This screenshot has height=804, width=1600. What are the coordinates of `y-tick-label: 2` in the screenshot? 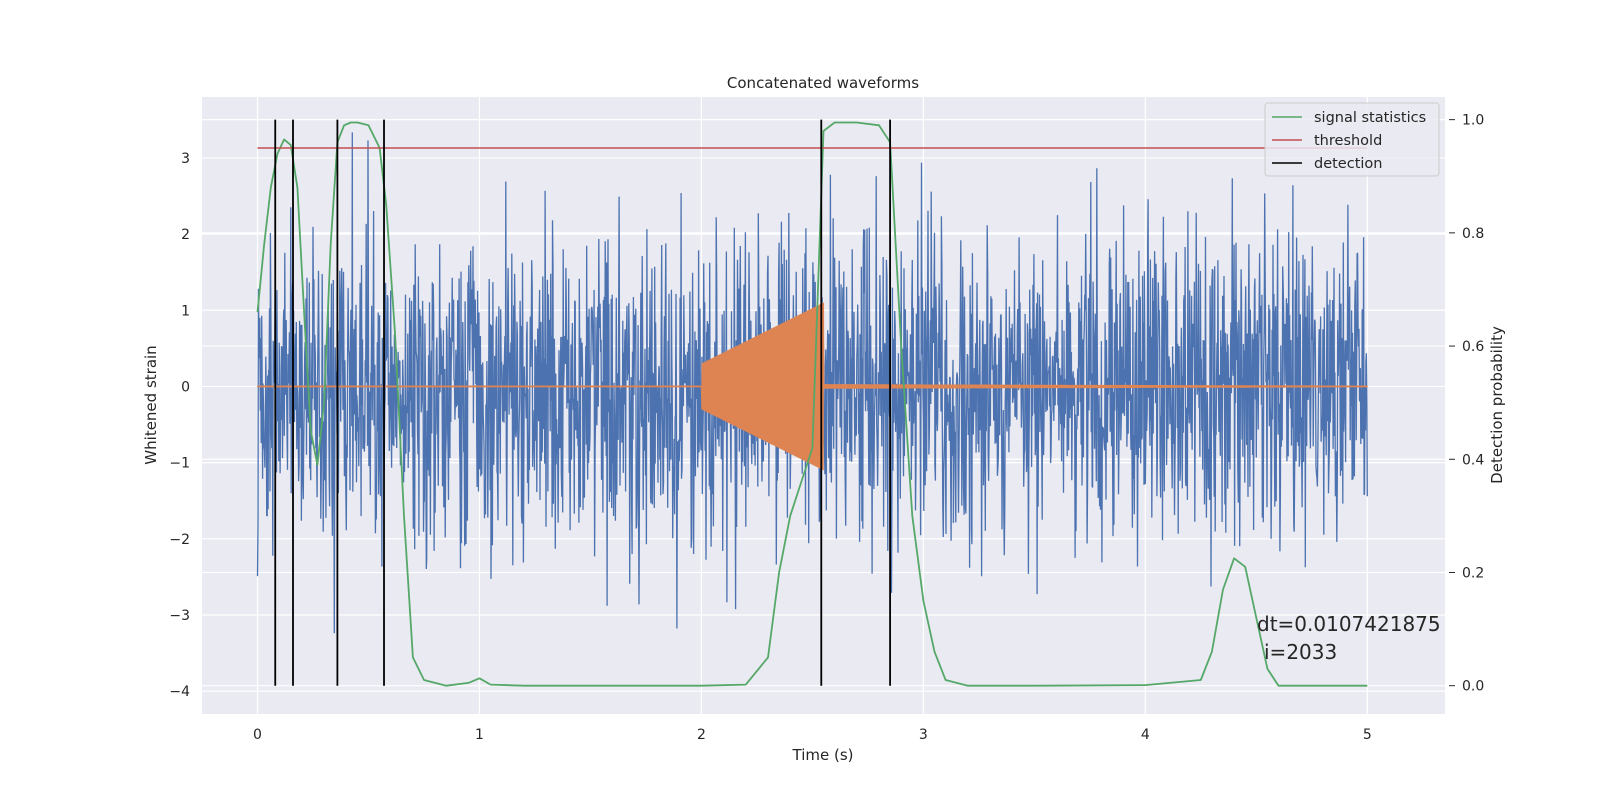 It's located at (185, 235).